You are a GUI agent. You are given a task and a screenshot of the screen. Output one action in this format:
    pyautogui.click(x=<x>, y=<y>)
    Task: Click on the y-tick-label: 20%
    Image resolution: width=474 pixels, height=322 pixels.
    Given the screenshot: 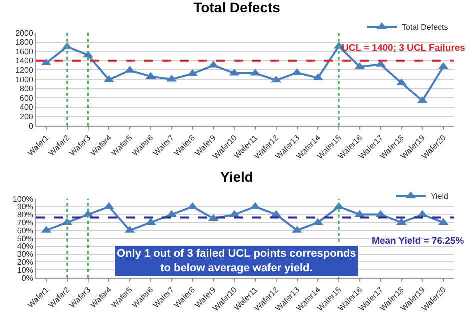 What is the action you would take?
    pyautogui.click(x=25, y=262)
    